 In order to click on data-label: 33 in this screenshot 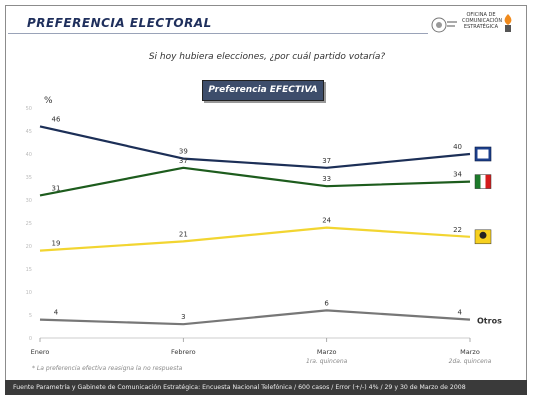, I will do `click(326, 179)`.